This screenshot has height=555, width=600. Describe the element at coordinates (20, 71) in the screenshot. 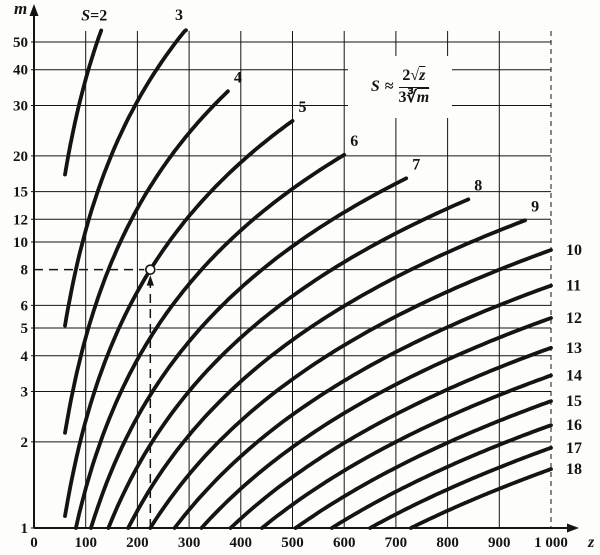

I see `y-tick-label-40: 40` at that location.